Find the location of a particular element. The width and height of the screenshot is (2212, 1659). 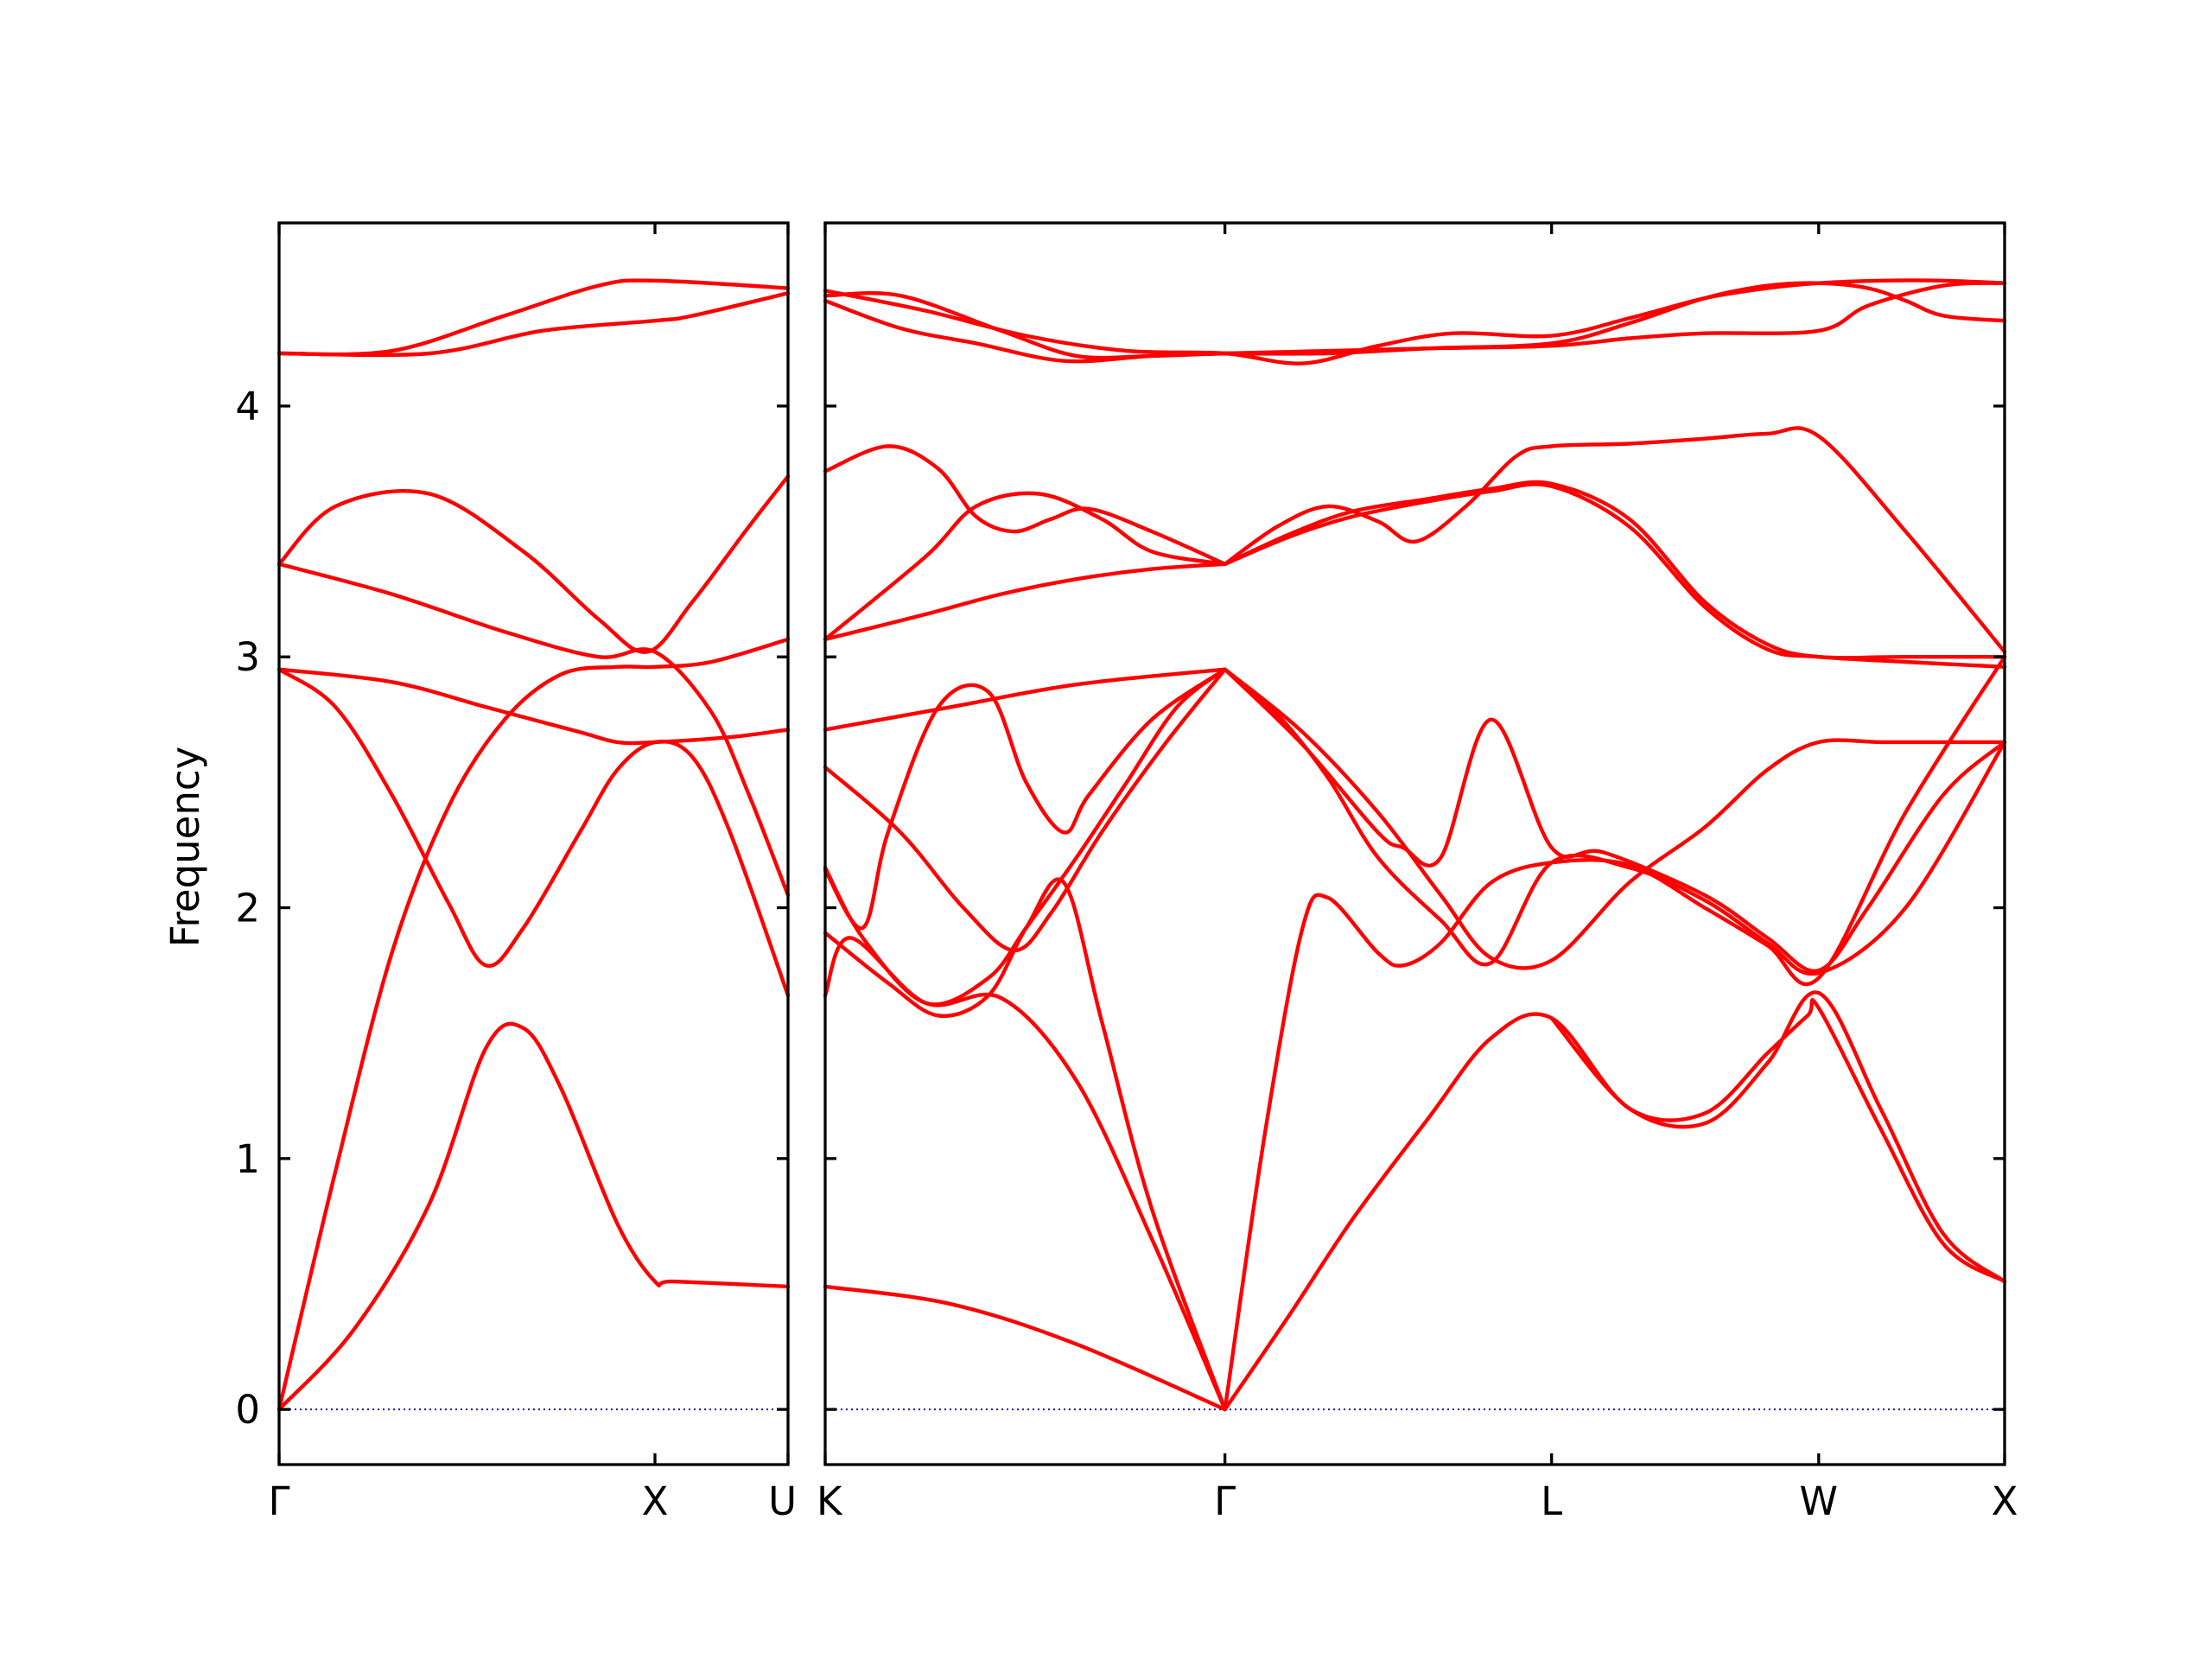

y-tick-label: 3 is located at coordinates (247, 657).